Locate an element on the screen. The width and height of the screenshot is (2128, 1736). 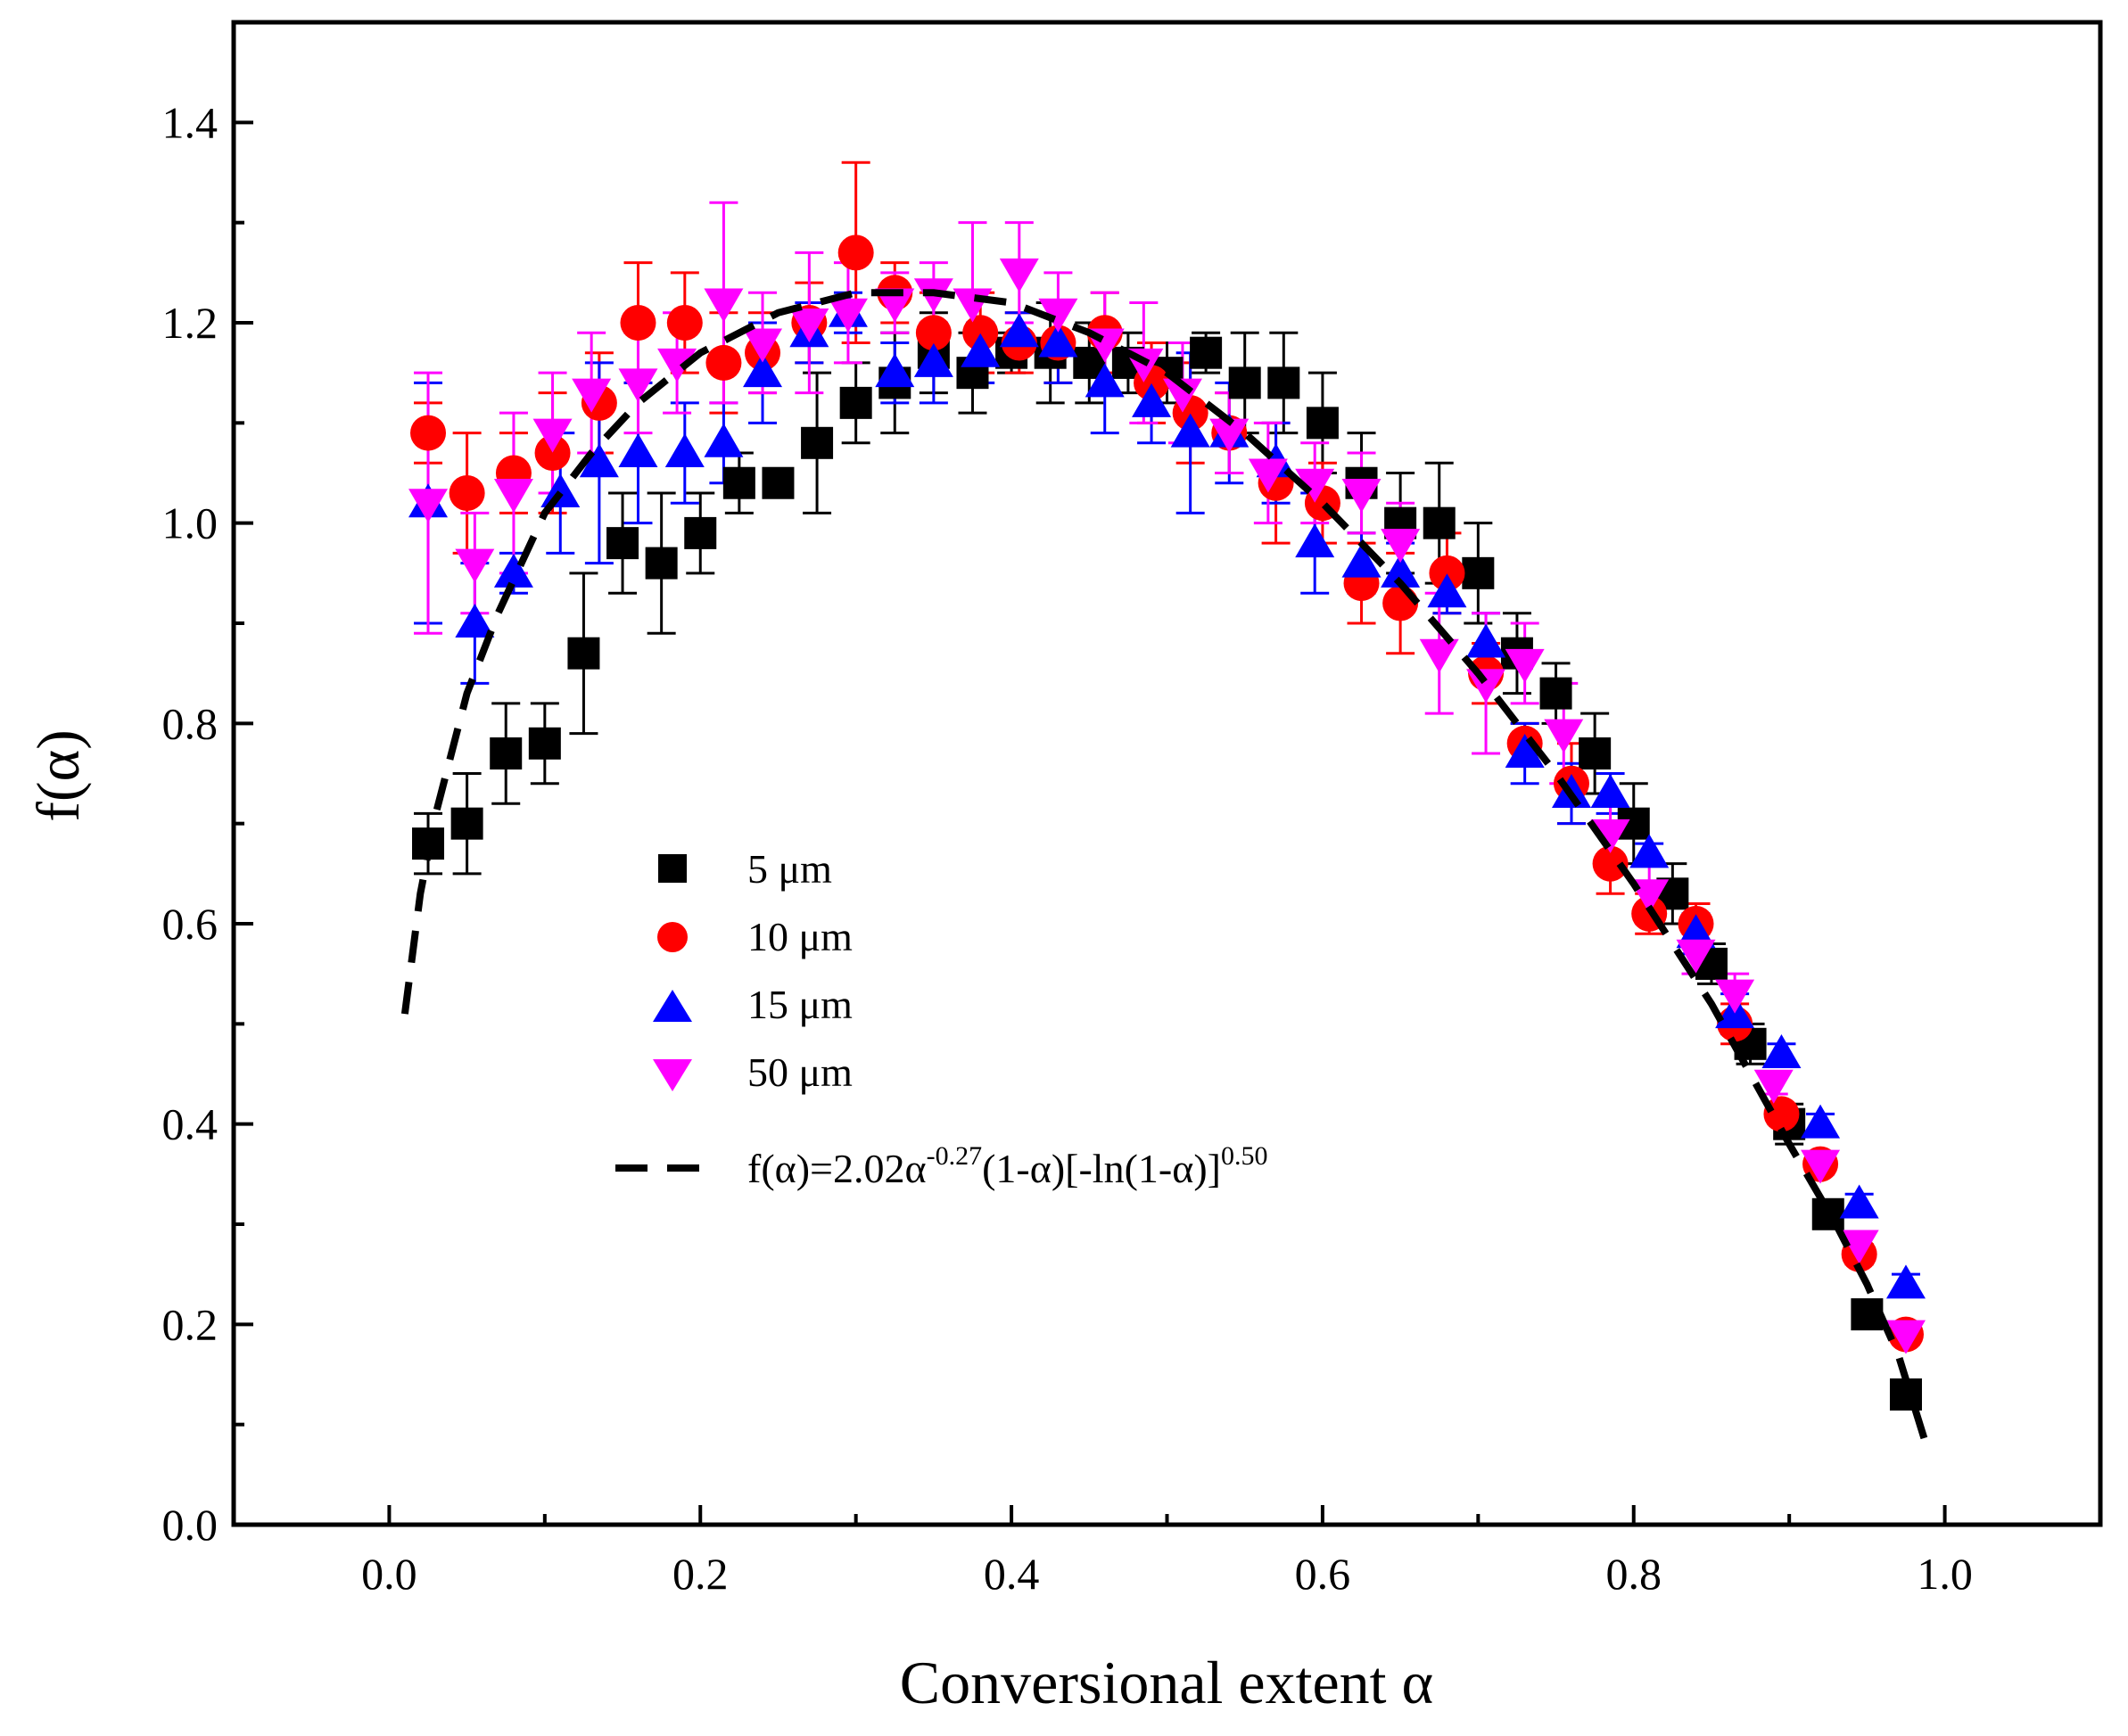
legend-marker-50um is located at coordinates (673, 1075).